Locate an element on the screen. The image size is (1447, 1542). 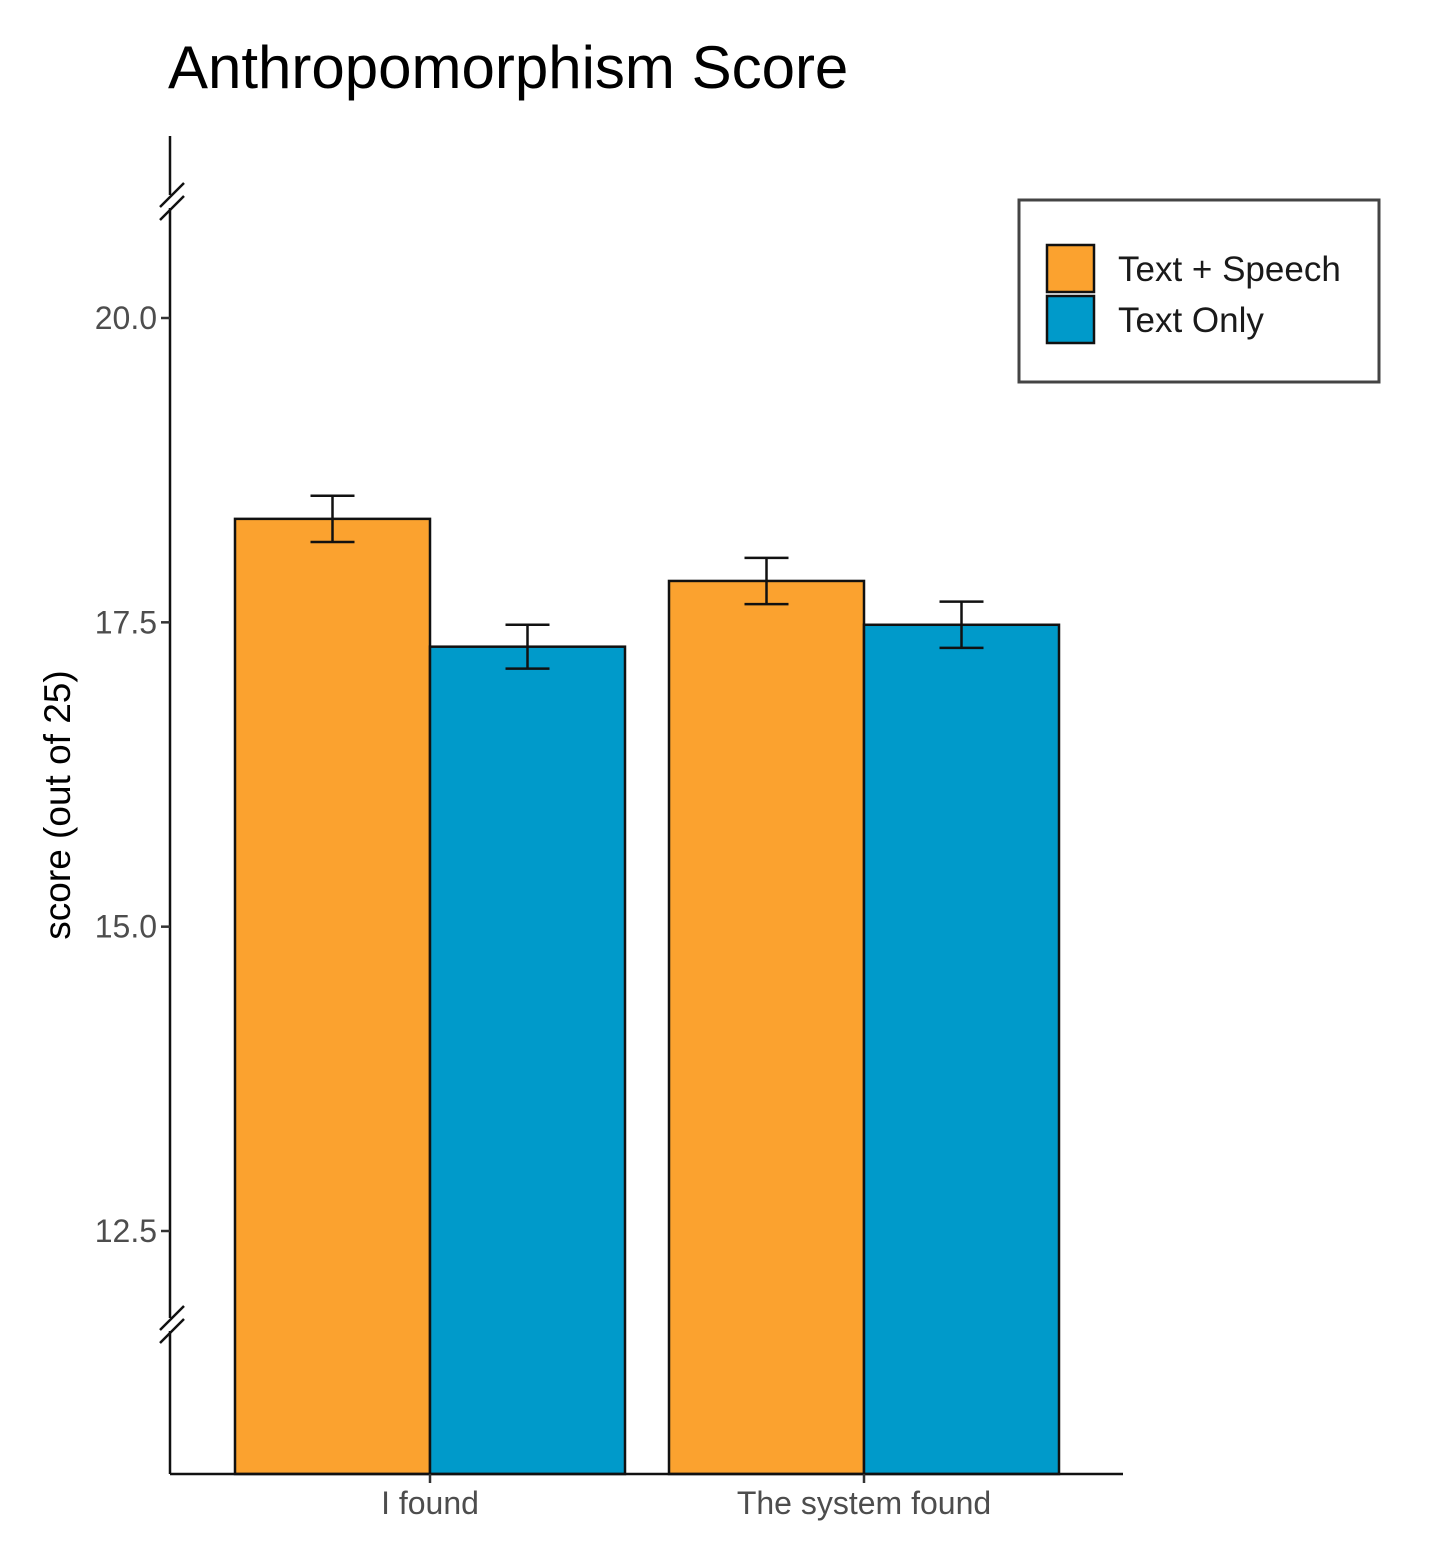
y-axis-title: score (out of 25) is located at coordinates (57, 804).